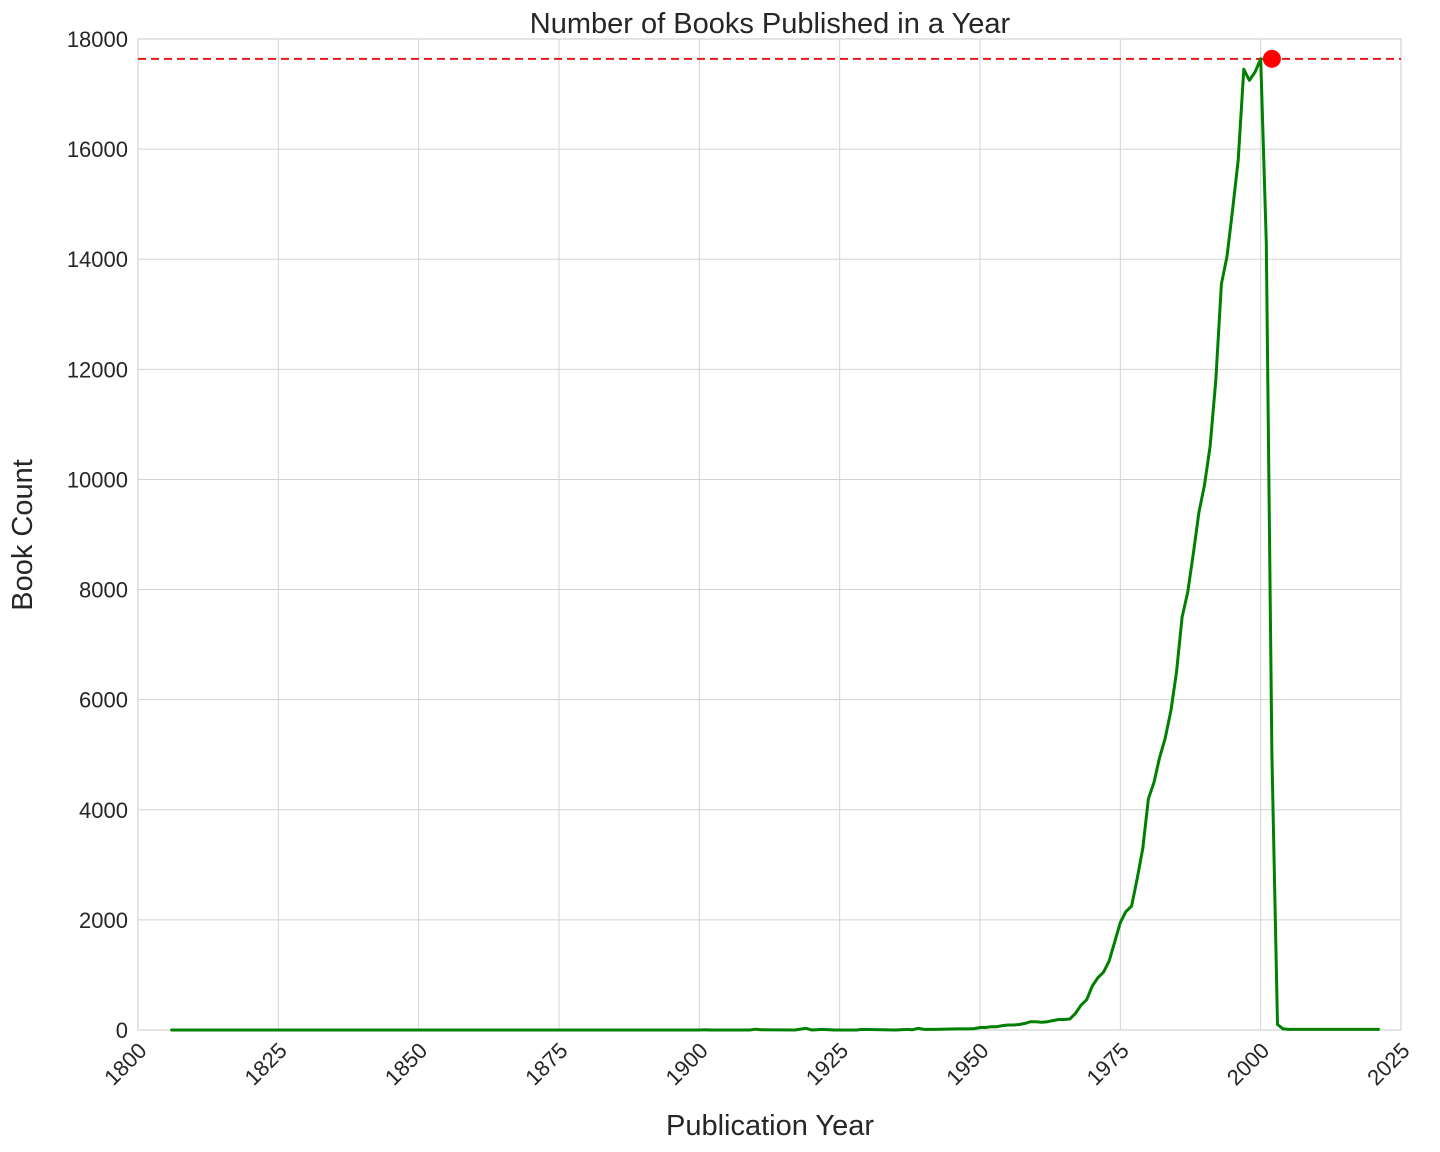 The height and width of the screenshot is (1152, 1440). What do you see at coordinates (125, 1064) in the screenshot?
I see `x-tick-label: 1800` at bounding box center [125, 1064].